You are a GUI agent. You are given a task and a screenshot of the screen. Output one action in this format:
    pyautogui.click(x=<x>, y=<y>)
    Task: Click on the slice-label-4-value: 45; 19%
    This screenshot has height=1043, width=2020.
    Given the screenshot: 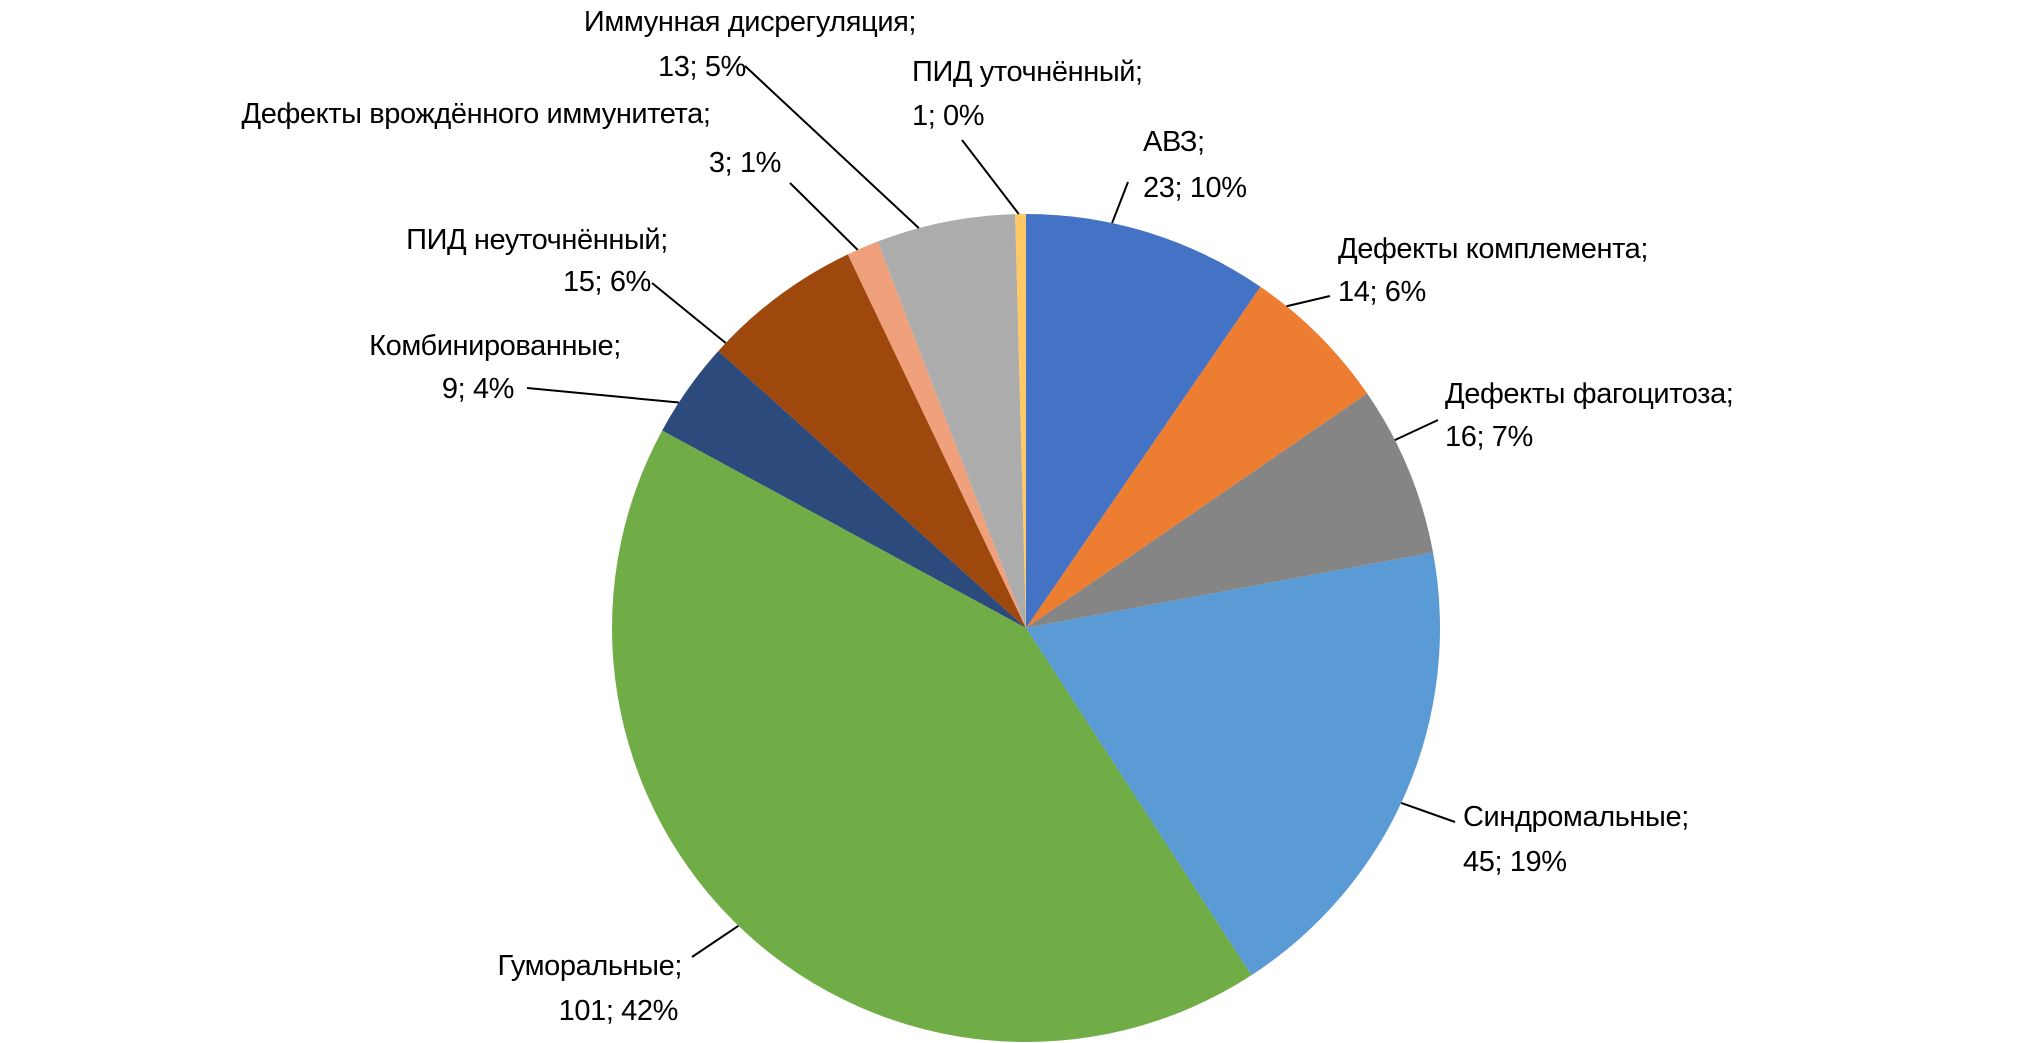 What is the action you would take?
    pyautogui.click(x=1515, y=862)
    